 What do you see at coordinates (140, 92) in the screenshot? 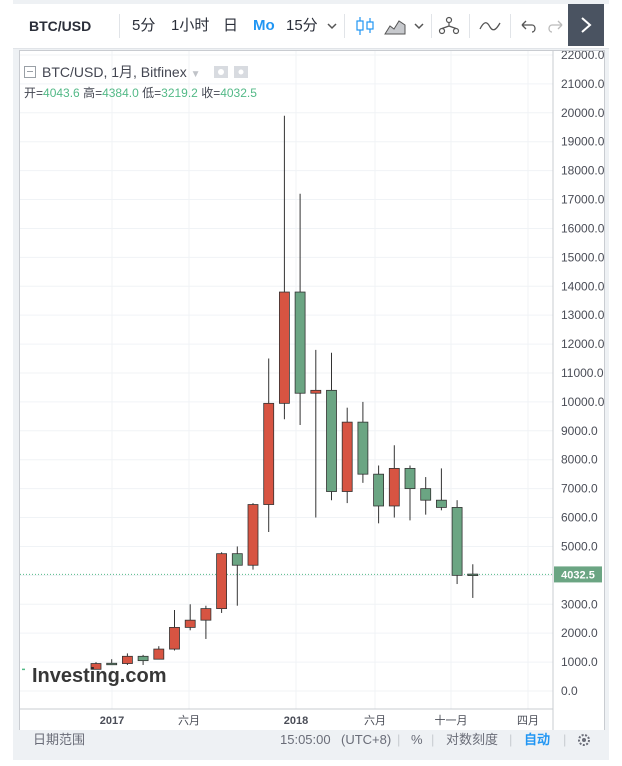
I see `ohlc-values: 开=4043.6 高=4384.0 低=3219.2 收=4032.5` at bounding box center [140, 92].